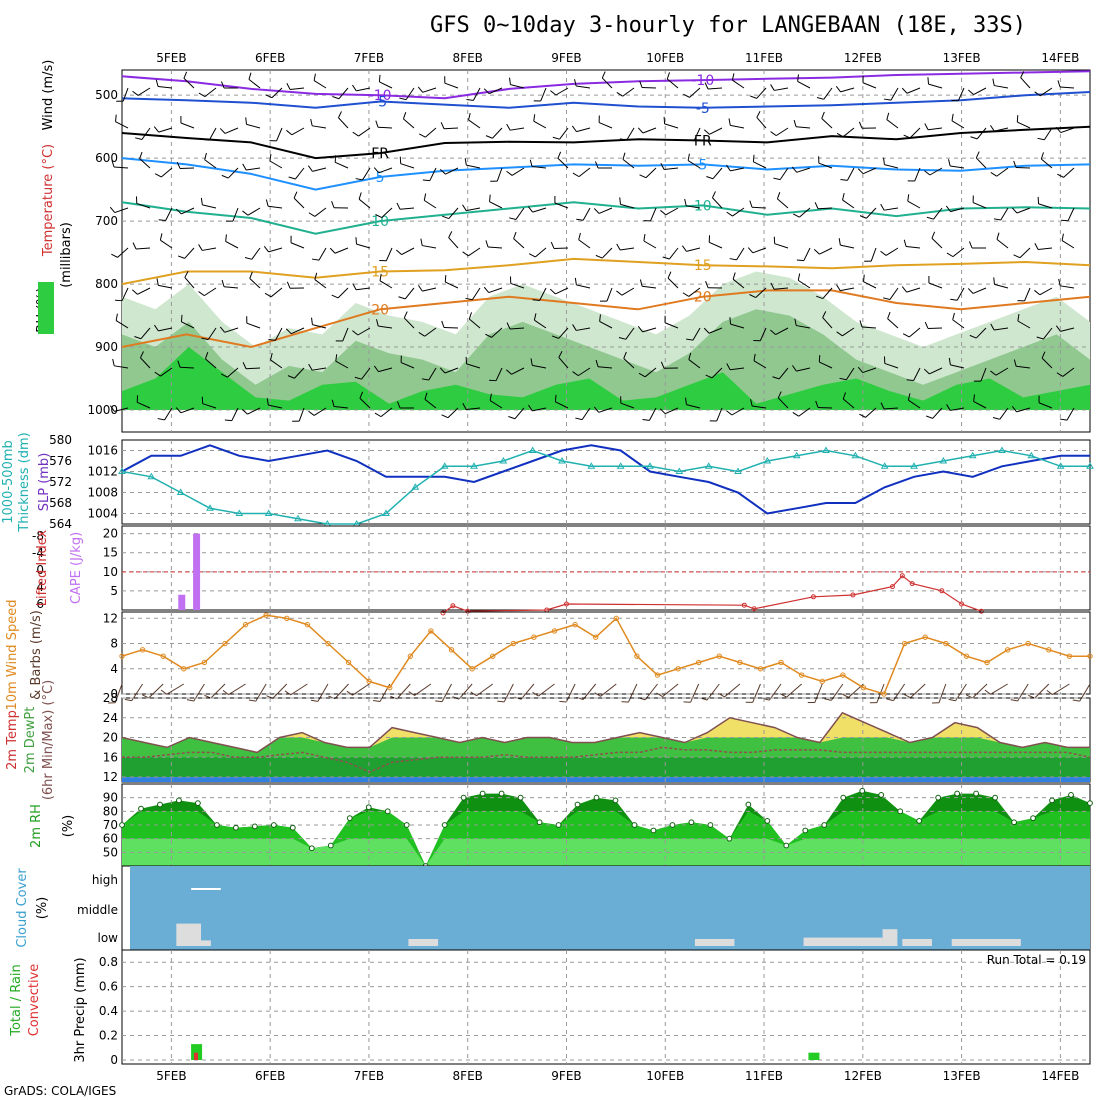 The width and height of the screenshot is (1100, 1100). Describe the element at coordinates (606, 378) in the screenshot. I see `rh-shading-green` at that location.